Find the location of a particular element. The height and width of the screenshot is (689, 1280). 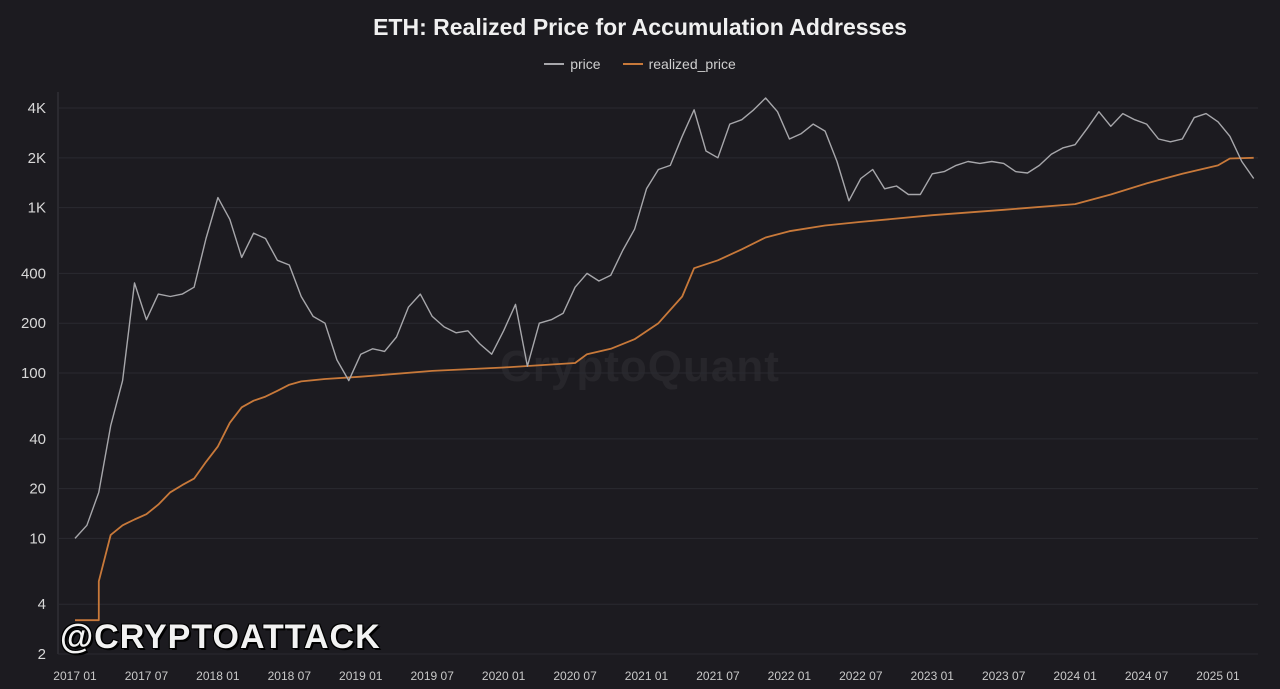

y-tick-label: 1K is located at coordinates (37, 208).